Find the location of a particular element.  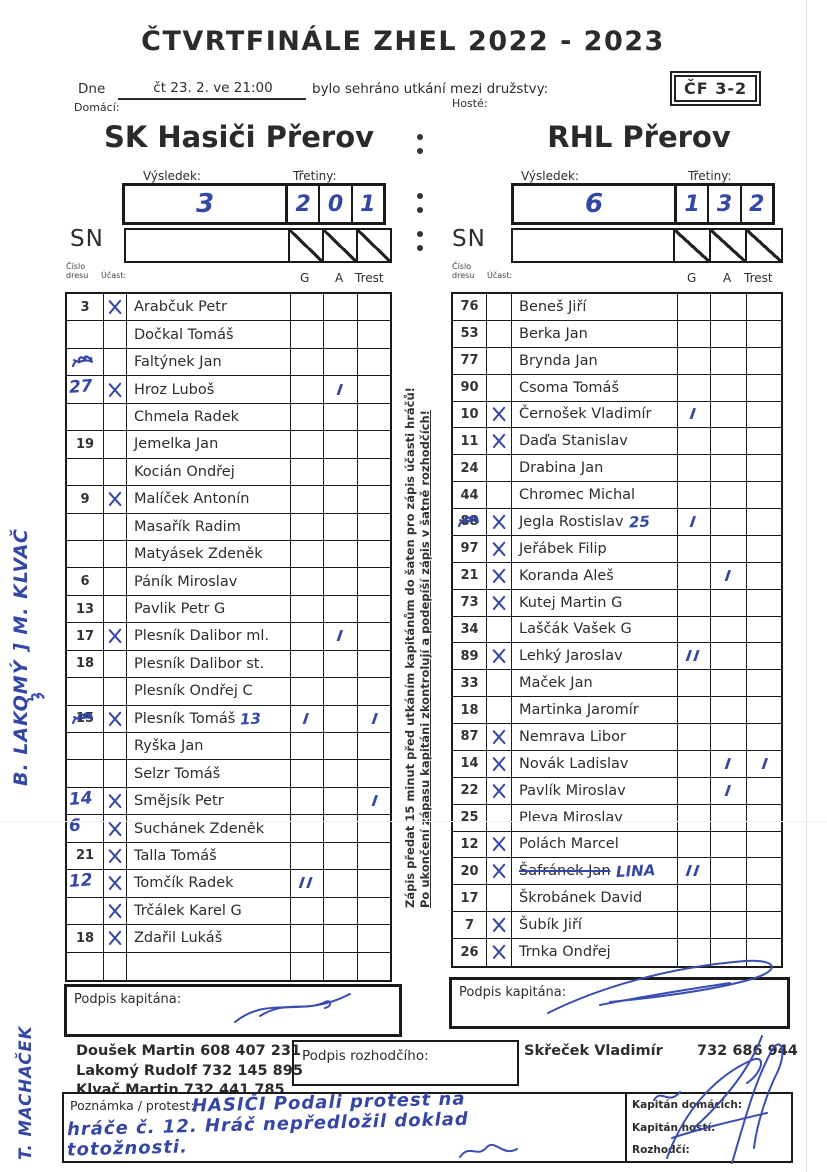

officials-signatures is located at coordinates (718, 1099).